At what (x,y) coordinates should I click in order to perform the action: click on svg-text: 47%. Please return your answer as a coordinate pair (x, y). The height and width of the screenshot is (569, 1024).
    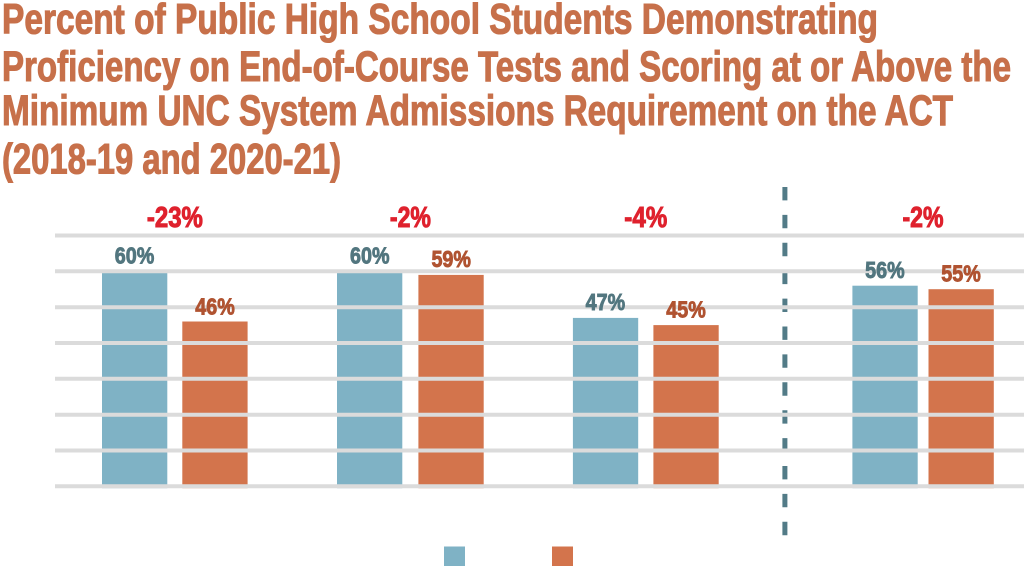
    Looking at the image, I should click on (606, 302).